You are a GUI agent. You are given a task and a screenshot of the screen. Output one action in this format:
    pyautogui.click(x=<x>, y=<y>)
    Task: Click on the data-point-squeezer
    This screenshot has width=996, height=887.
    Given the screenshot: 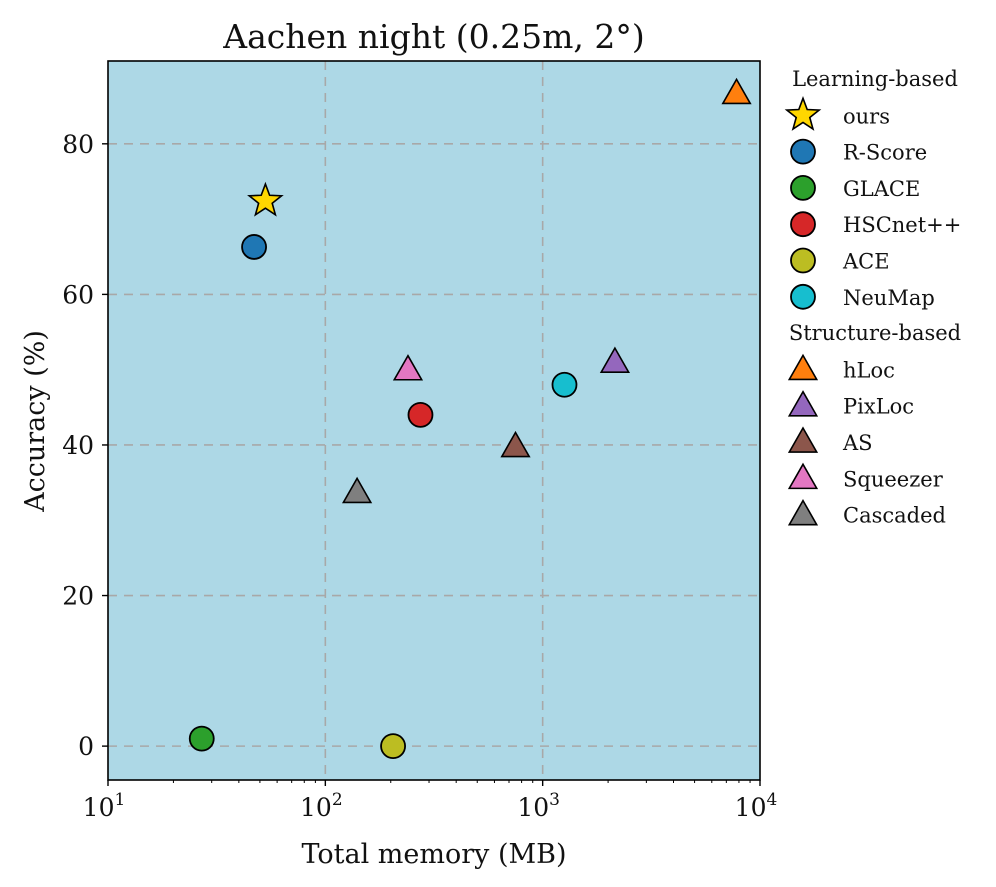 What is the action you would take?
    pyautogui.click(x=408, y=367)
    